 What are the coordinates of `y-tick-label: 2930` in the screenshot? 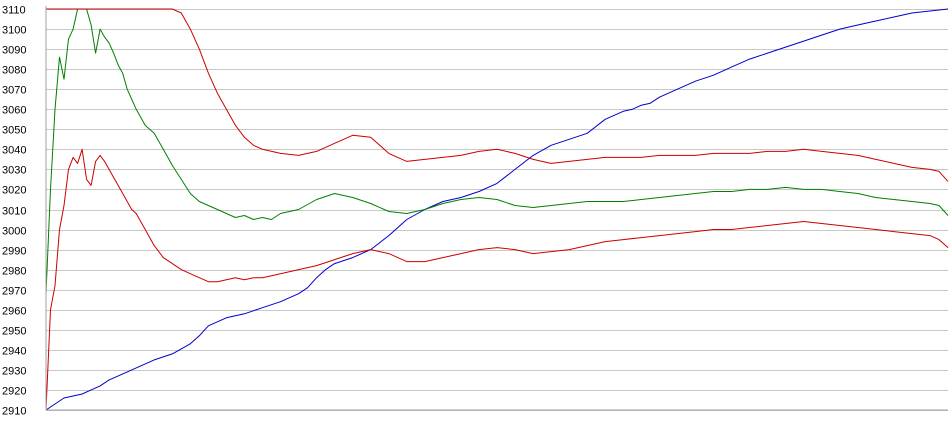 It's located at (14, 372).